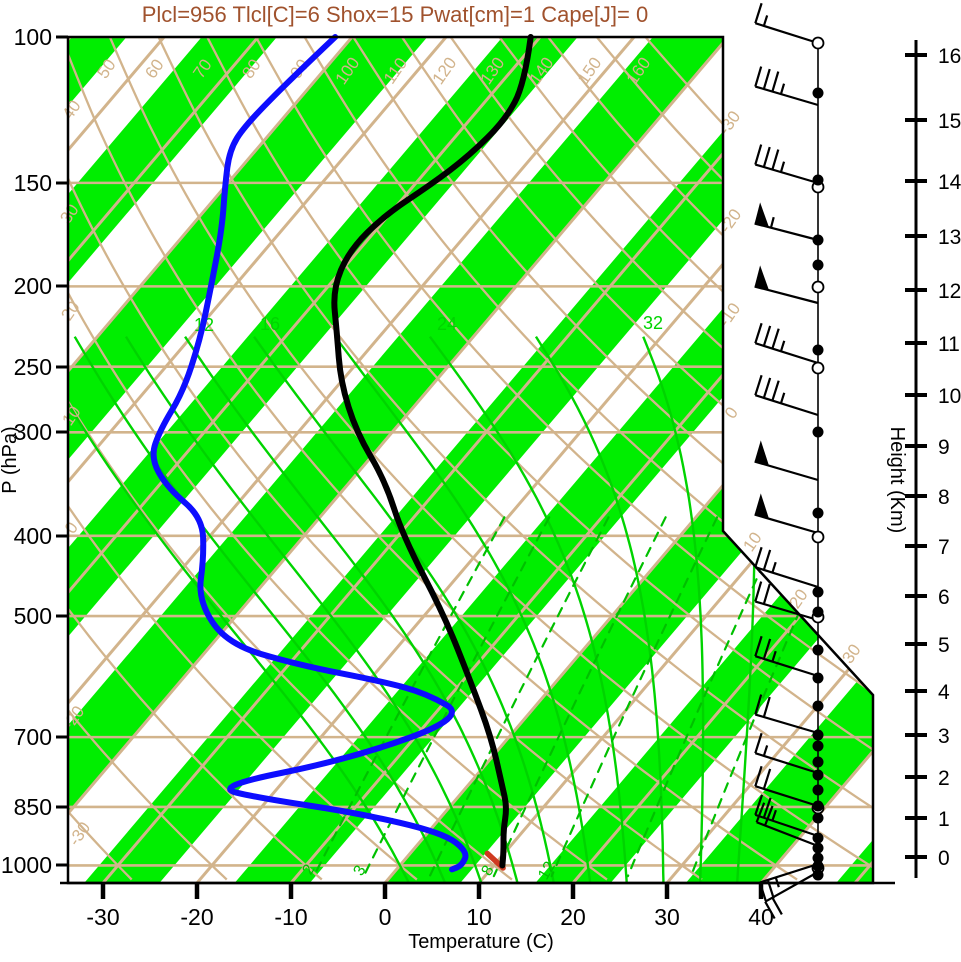  What do you see at coordinates (944, 819) in the screenshot?
I see `svg-text: 1` at bounding box center [944, 819].